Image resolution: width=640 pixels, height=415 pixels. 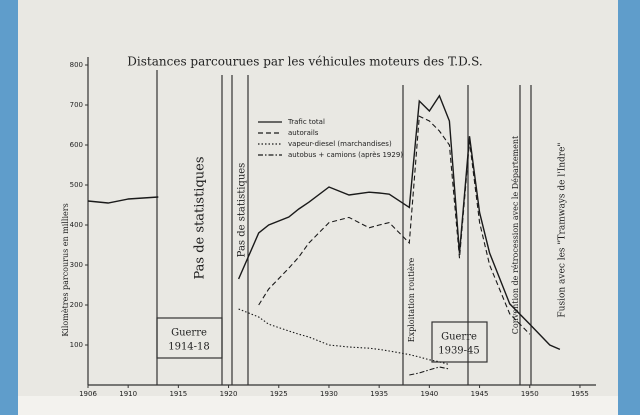 I want to click on legend-label: vapeur-diesel (marchandises), so click(x=340, y=144).